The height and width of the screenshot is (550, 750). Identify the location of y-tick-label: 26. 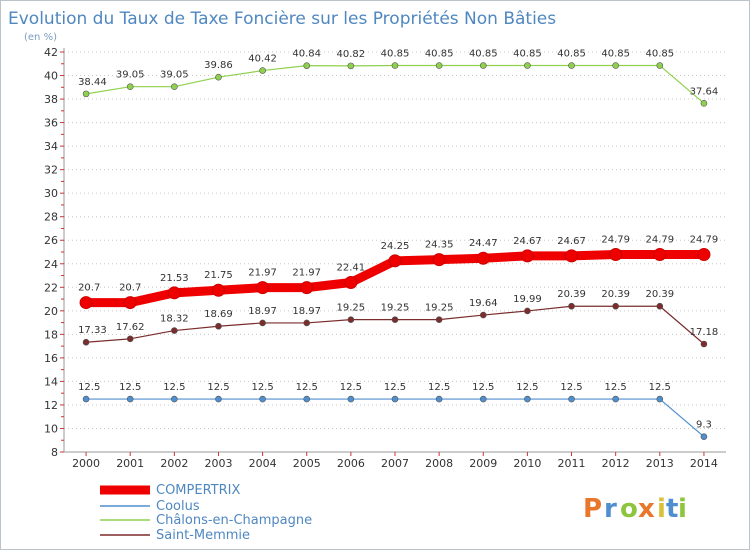
(51, 240).